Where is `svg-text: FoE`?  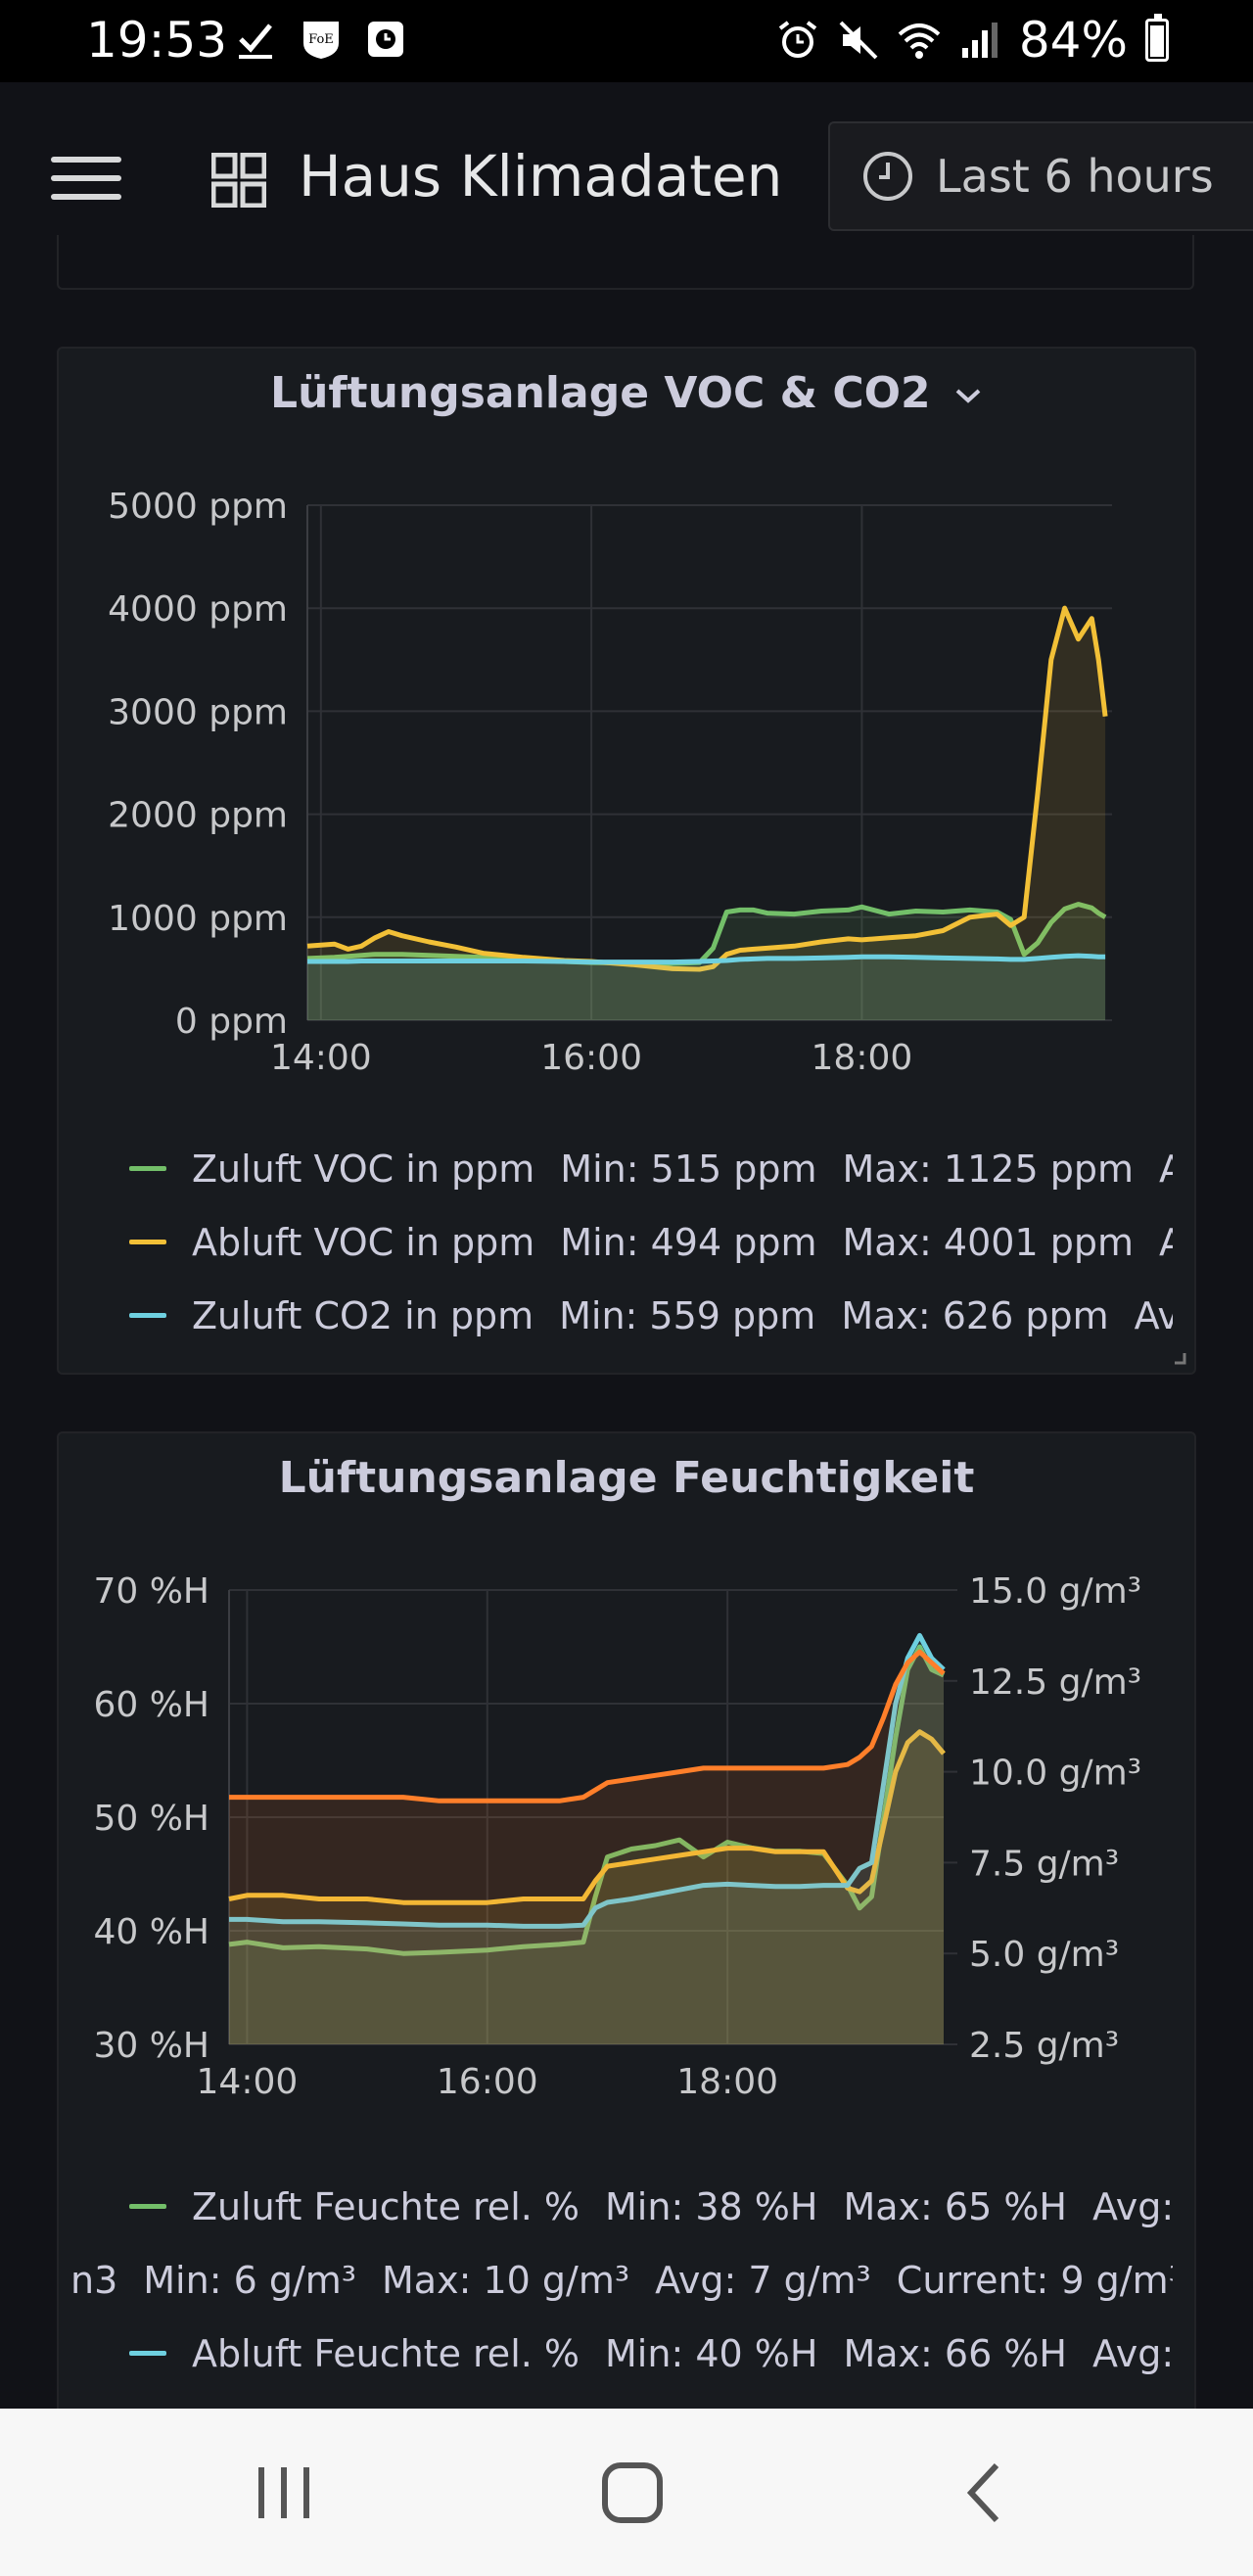 svg-text: FoE is located at coordinates (321, 40).